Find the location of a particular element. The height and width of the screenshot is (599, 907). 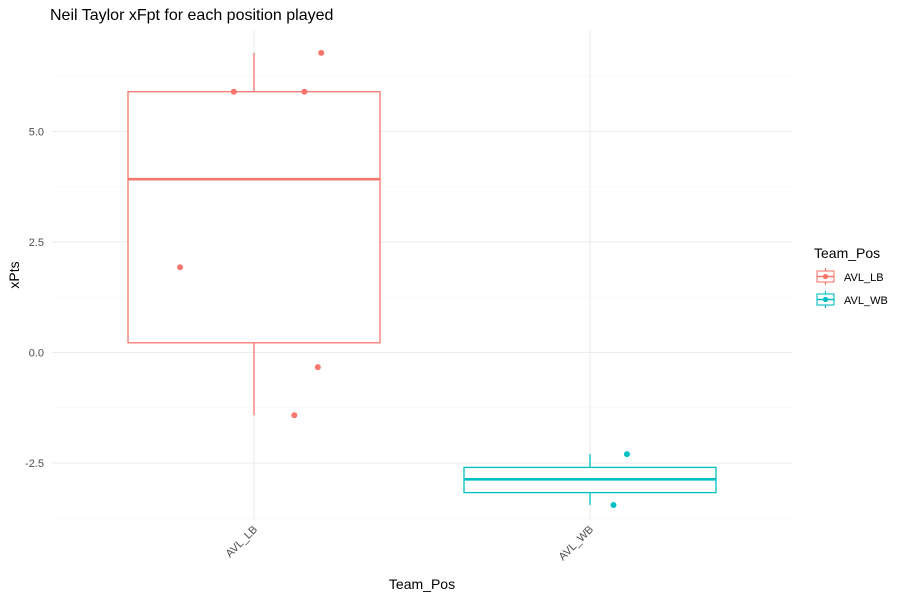

y-axis-ticks: -2.5 0.0 2.5 5.0 is located at coordinates (34, 299).